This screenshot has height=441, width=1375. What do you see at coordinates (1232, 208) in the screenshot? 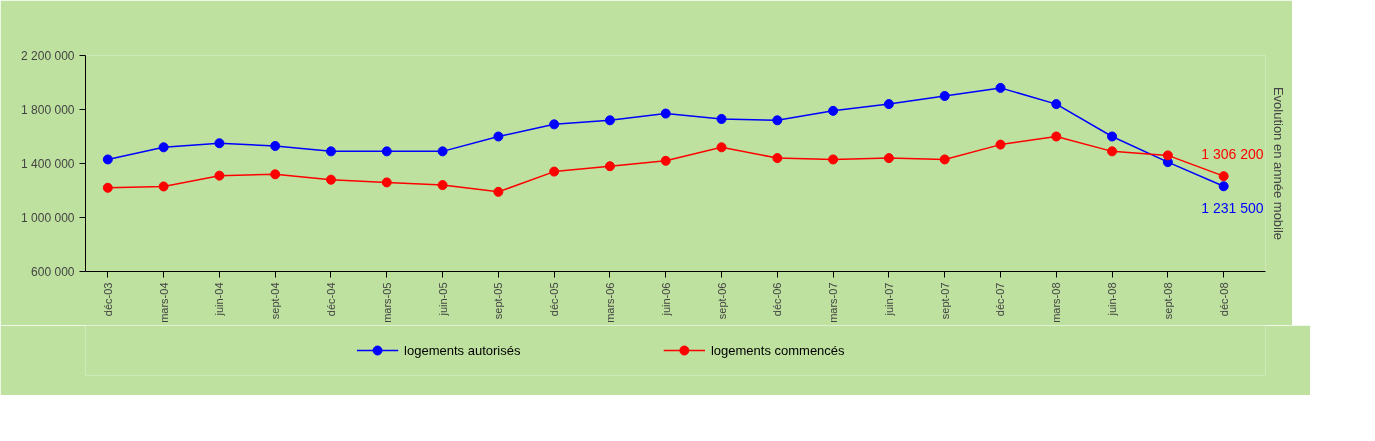
I see `data-label: 1 231 500` at bounding box center [1232, 208].